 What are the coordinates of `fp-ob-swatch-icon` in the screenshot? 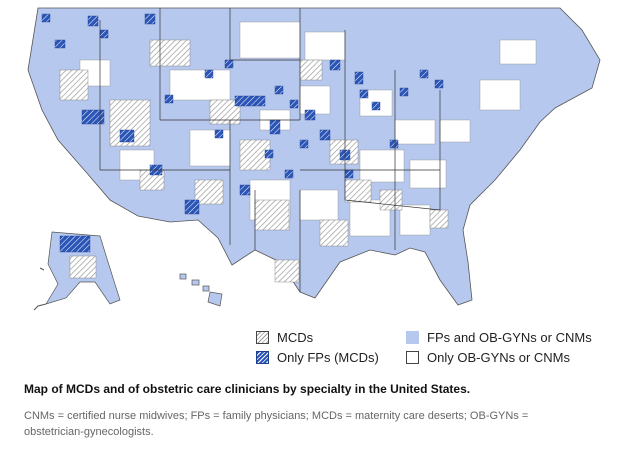 It's located at (412, 337).